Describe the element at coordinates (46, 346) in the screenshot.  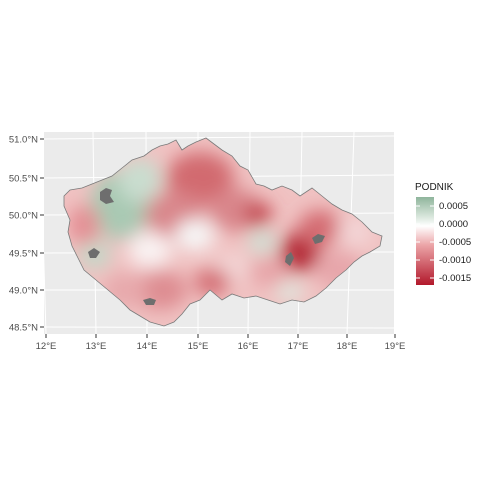
I see `x-tick-label: 12°E` at that location.